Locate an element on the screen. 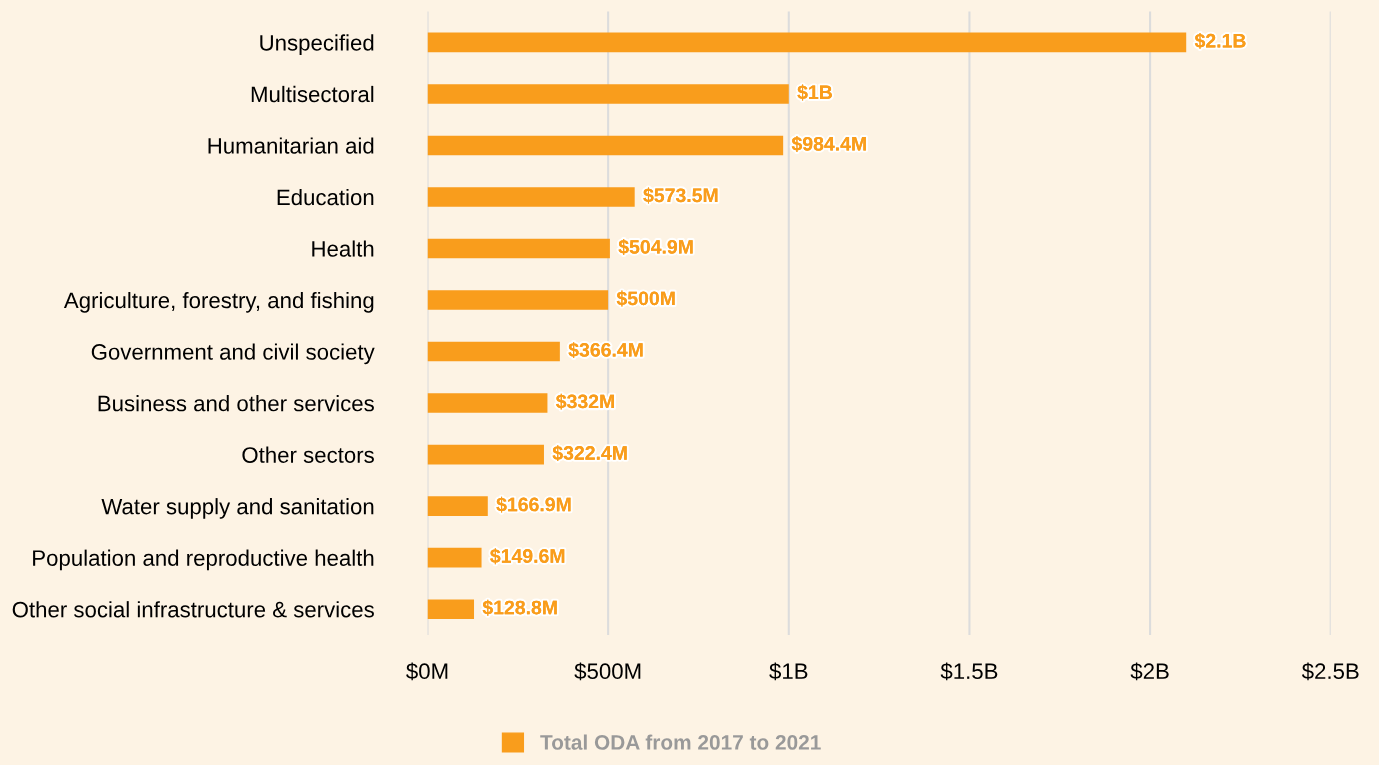 This screenshot has height=765, width=1379. y-tick-label: Health is located at coordinates (343, 248).